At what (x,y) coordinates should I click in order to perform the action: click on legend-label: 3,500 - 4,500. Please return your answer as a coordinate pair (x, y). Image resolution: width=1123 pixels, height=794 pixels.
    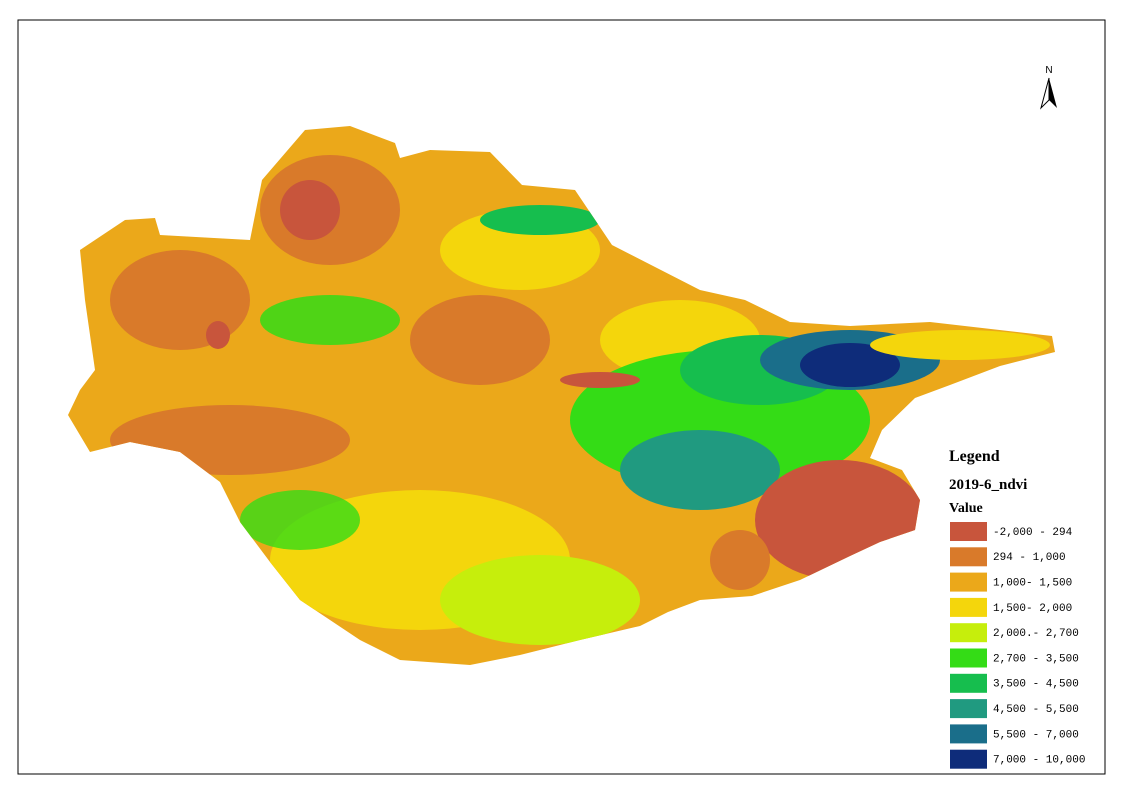
    Looking at the image, I should click on (1036, 685).